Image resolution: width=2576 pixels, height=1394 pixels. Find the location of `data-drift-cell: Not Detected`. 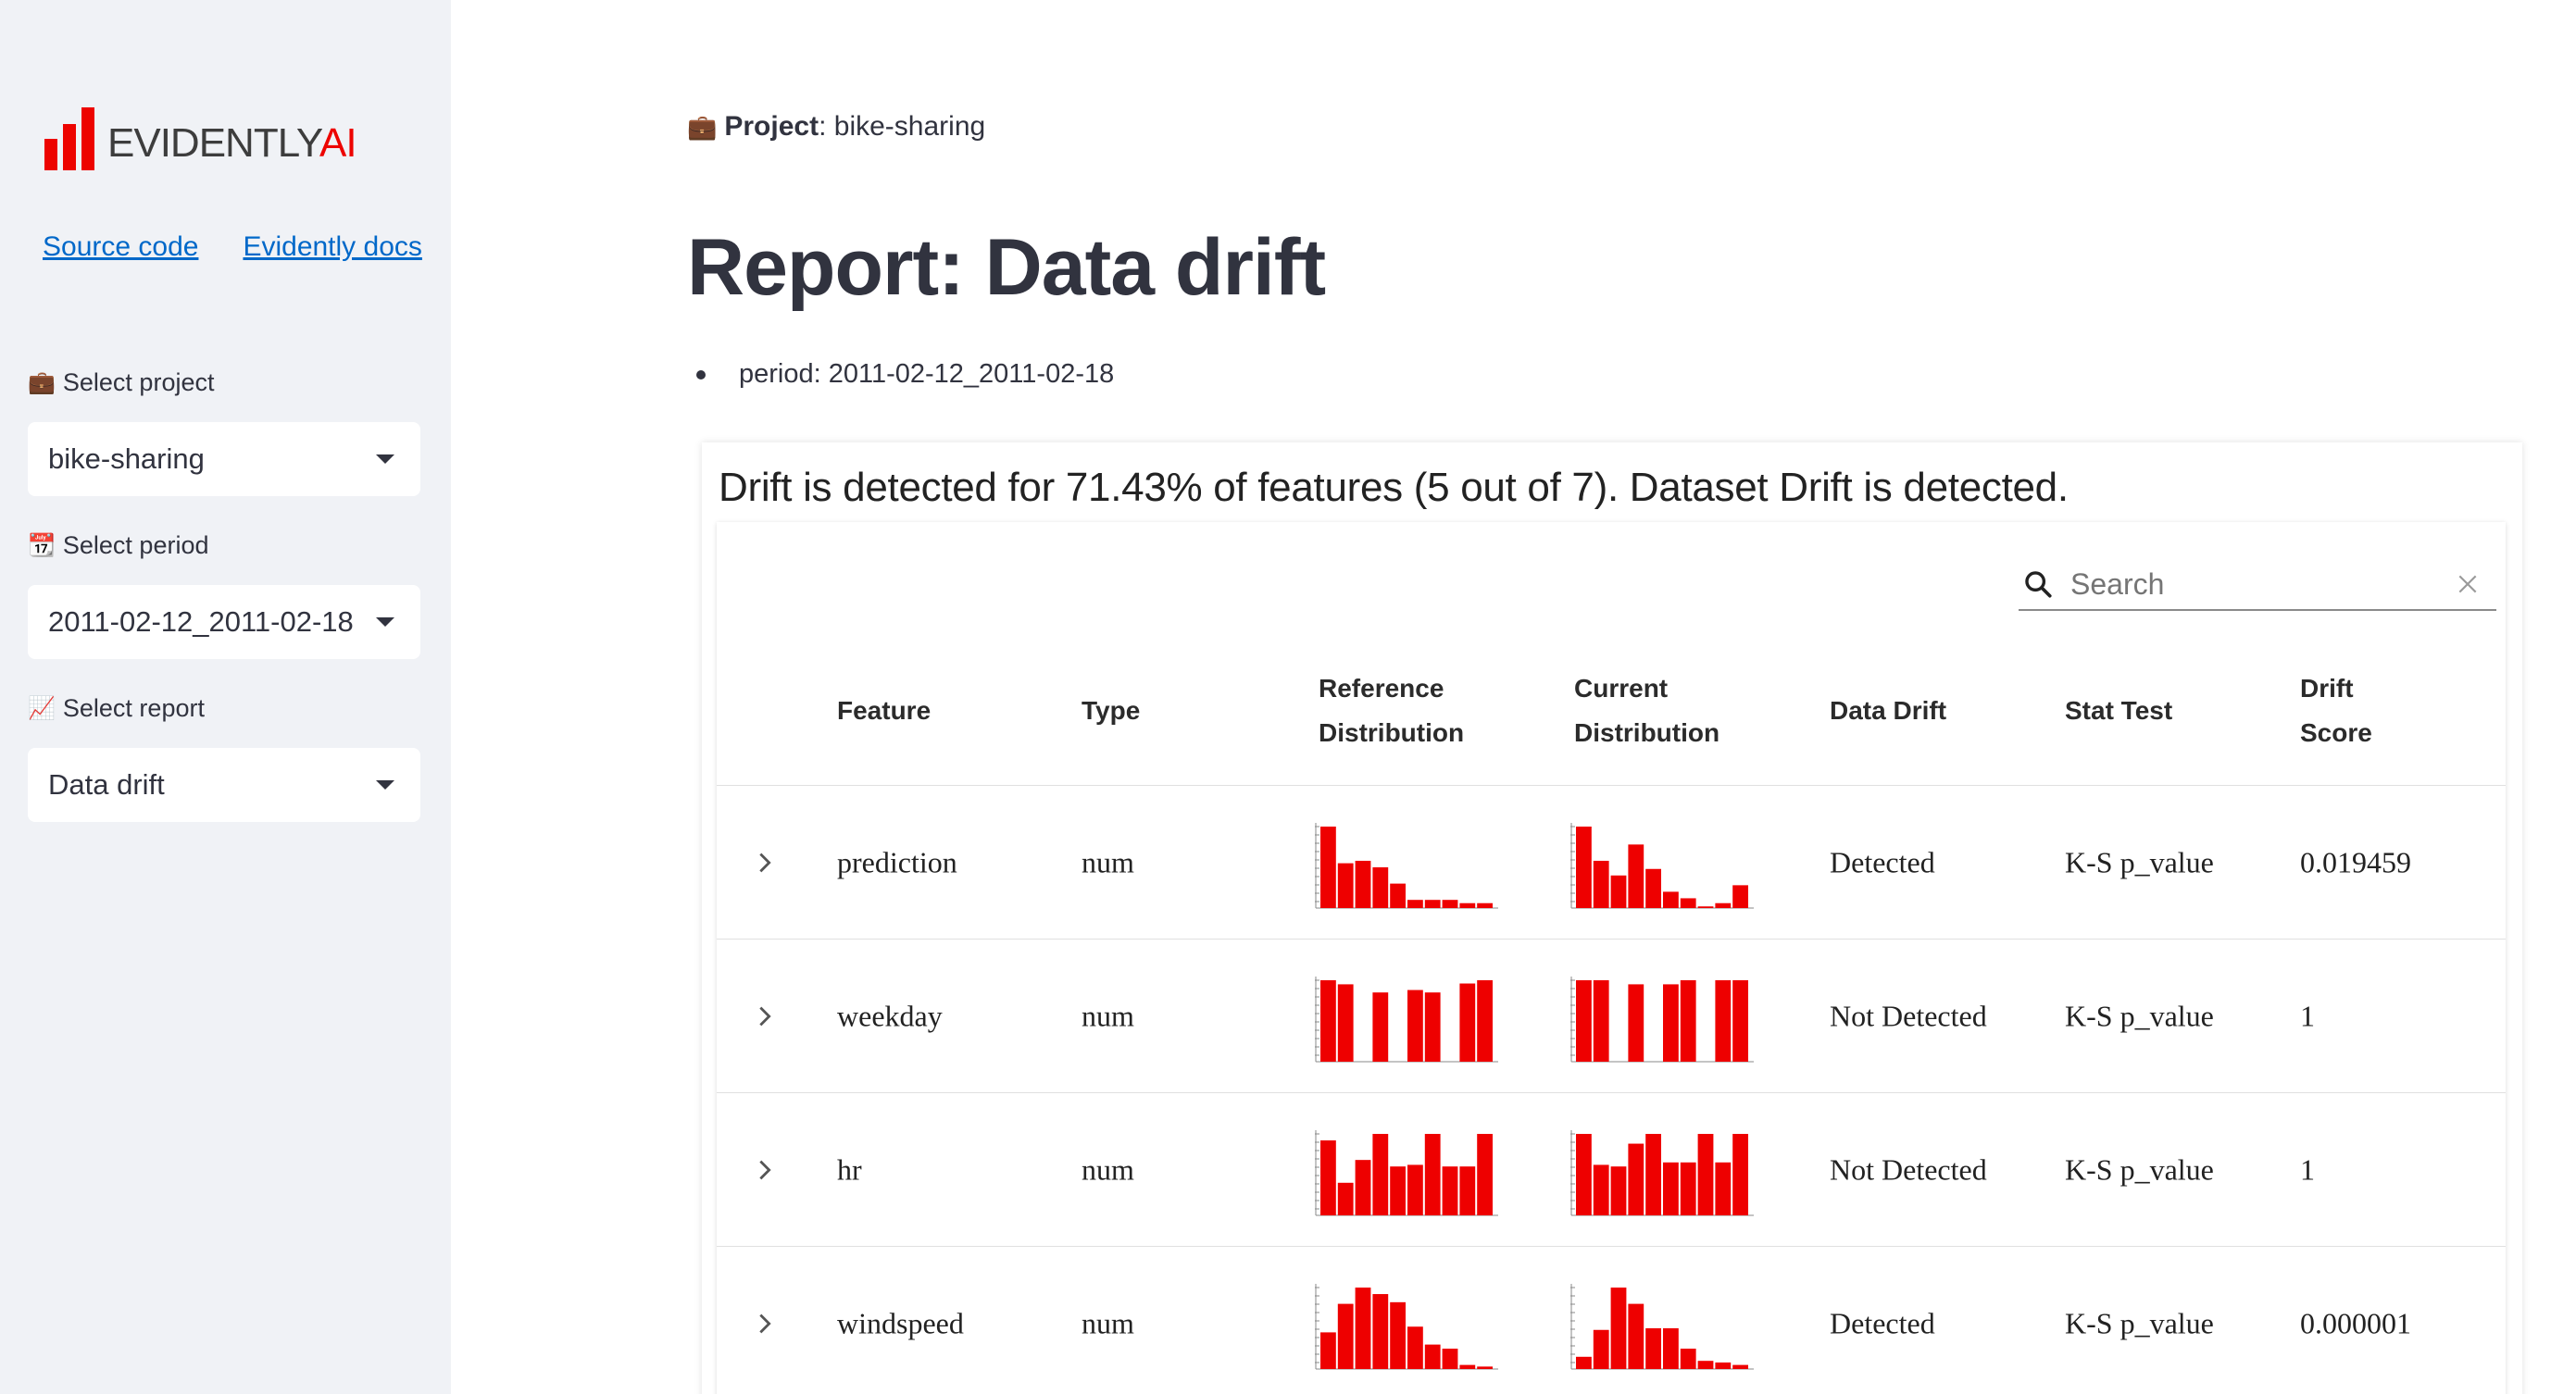

data-drift-cell: Not Detected is located at coordinates (1908, 1169).